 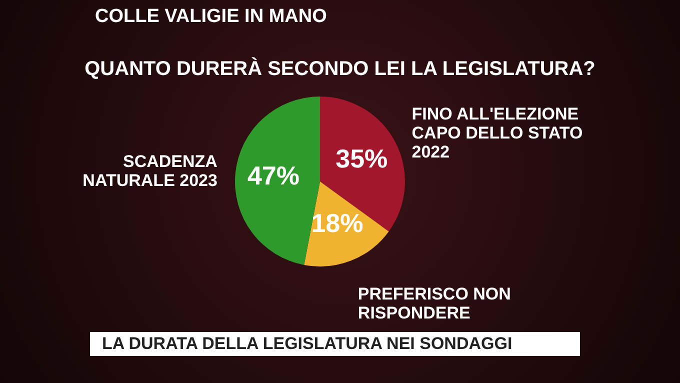 What do you see at coordinates (337, 223) in the screenshot?
I see `data-label: 18%` at bounding box center [337, 223].